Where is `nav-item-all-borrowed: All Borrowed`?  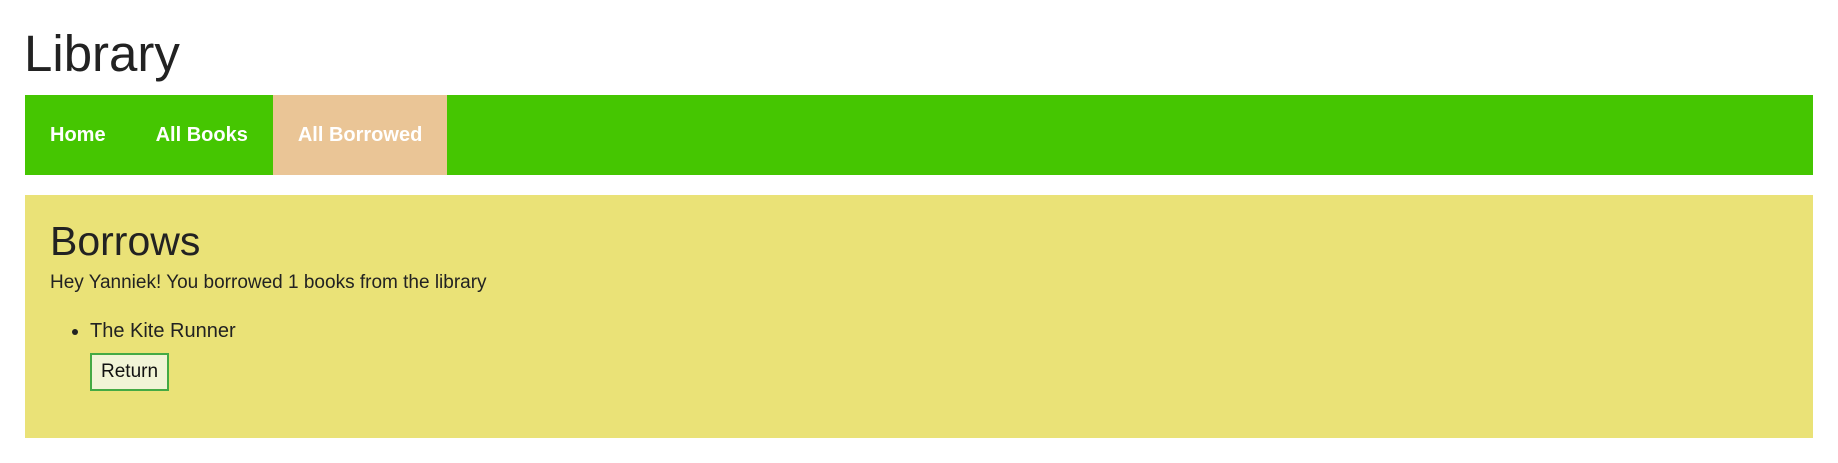
nav-item-all-borrowed: All Borrowed is located at coordinates (360, 135).